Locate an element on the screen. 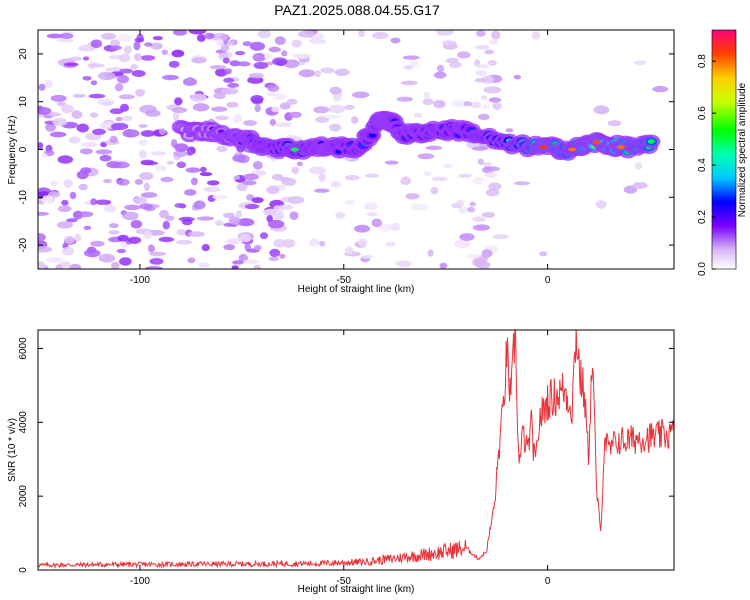 This screenshot has width=750, height=600. snr-y-tick-label: 4000 is located at coordinates (23, 422).